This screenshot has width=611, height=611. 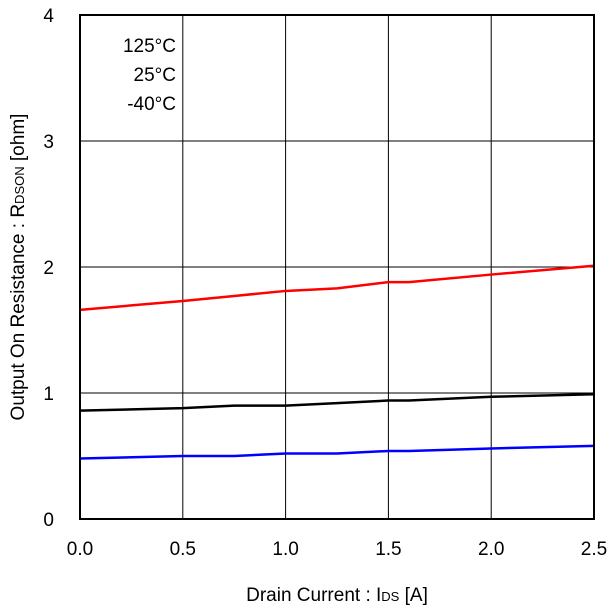 What do you see at coordinates (48, 142) in the screenshot?
I see `y-tick-label: 3` at bounding box center [48, 142].